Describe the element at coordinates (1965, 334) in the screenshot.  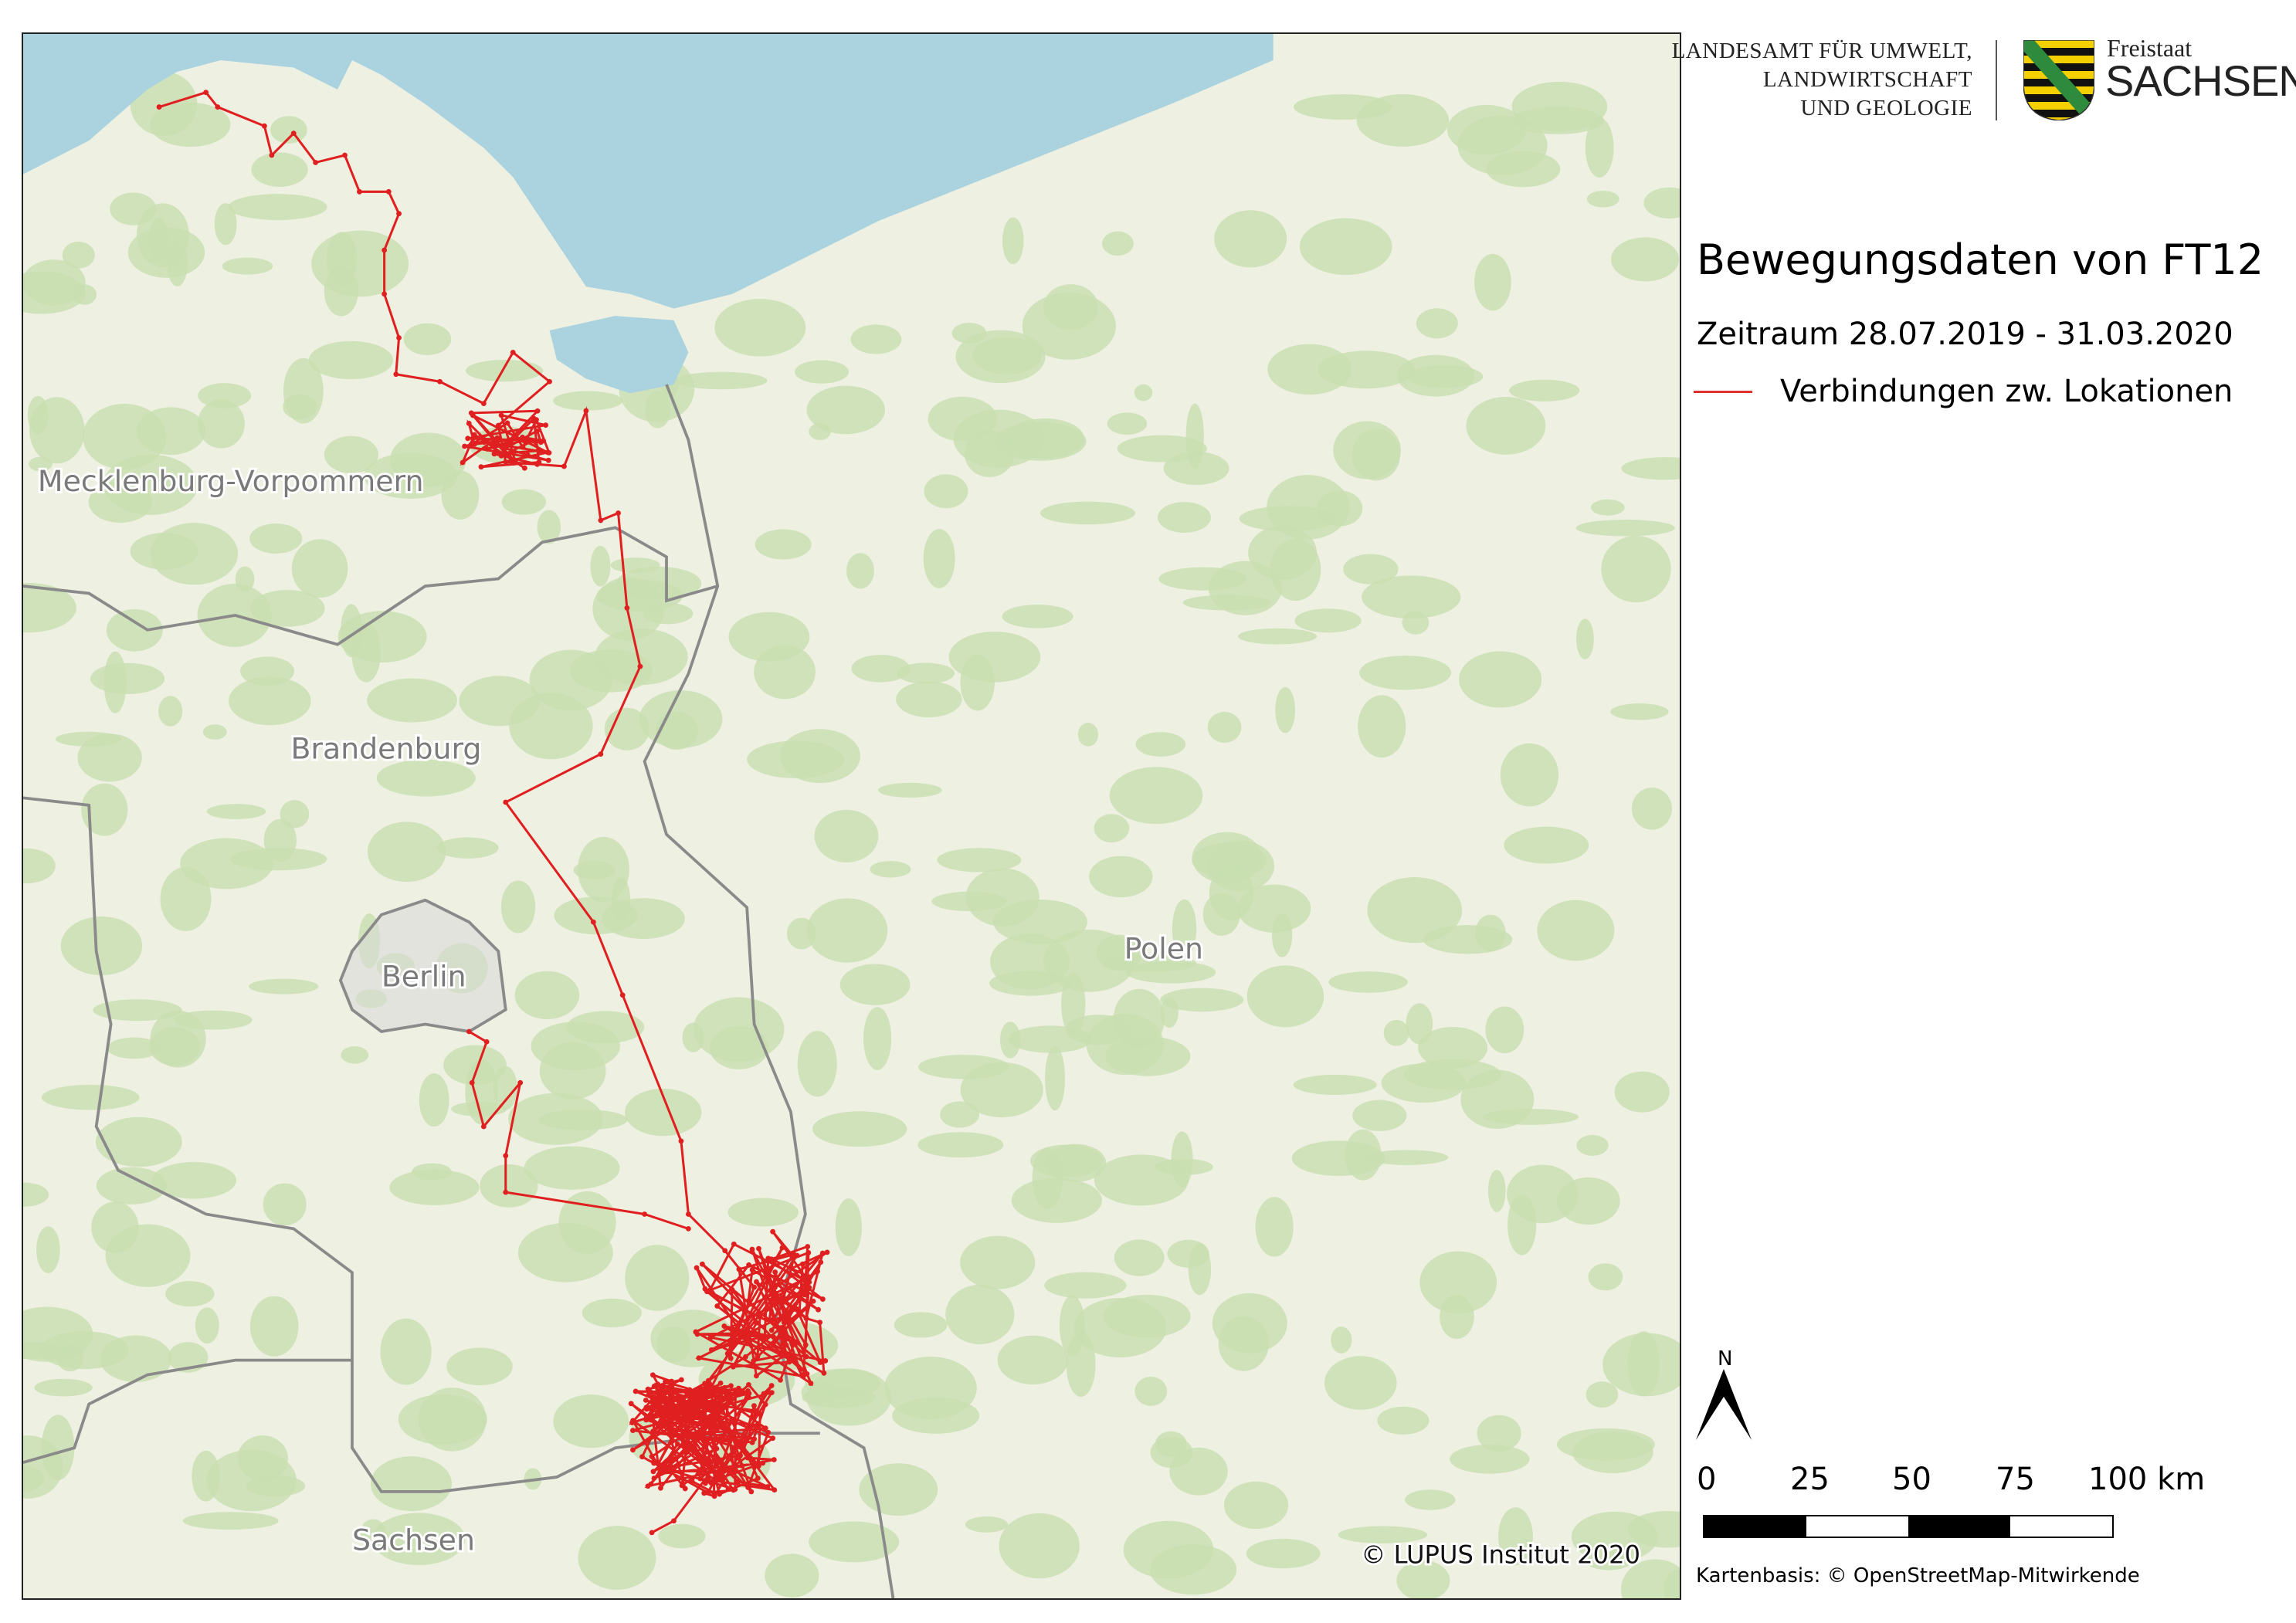
I see `period-text: Zeitraum 28.07.2019 - 31.03.2020` at that location.